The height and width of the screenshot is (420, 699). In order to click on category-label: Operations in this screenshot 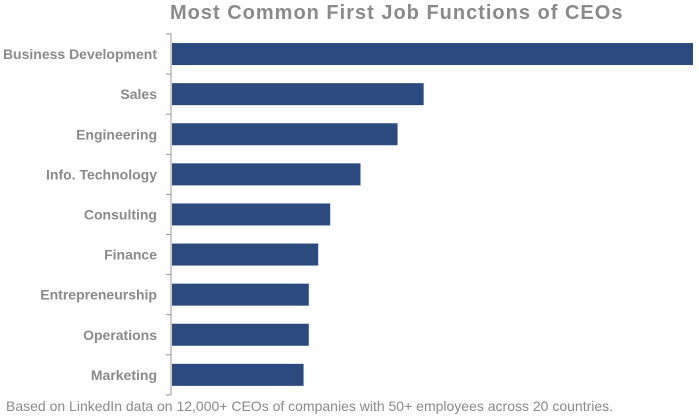, I will do `click(120, 335)`.